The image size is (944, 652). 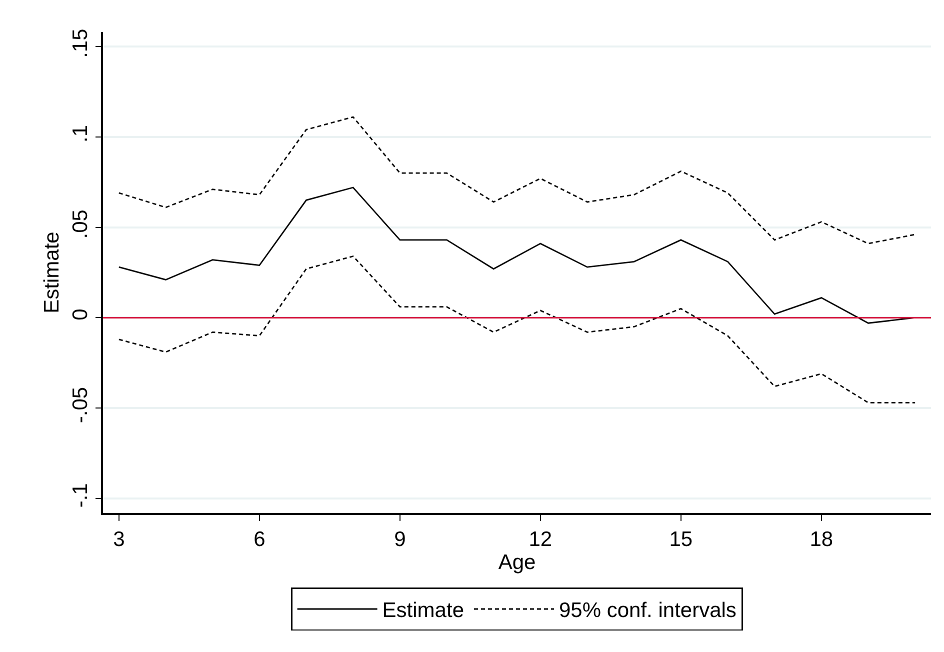 I want to click on y-tick-label: 0, so click(x=80, y=314).